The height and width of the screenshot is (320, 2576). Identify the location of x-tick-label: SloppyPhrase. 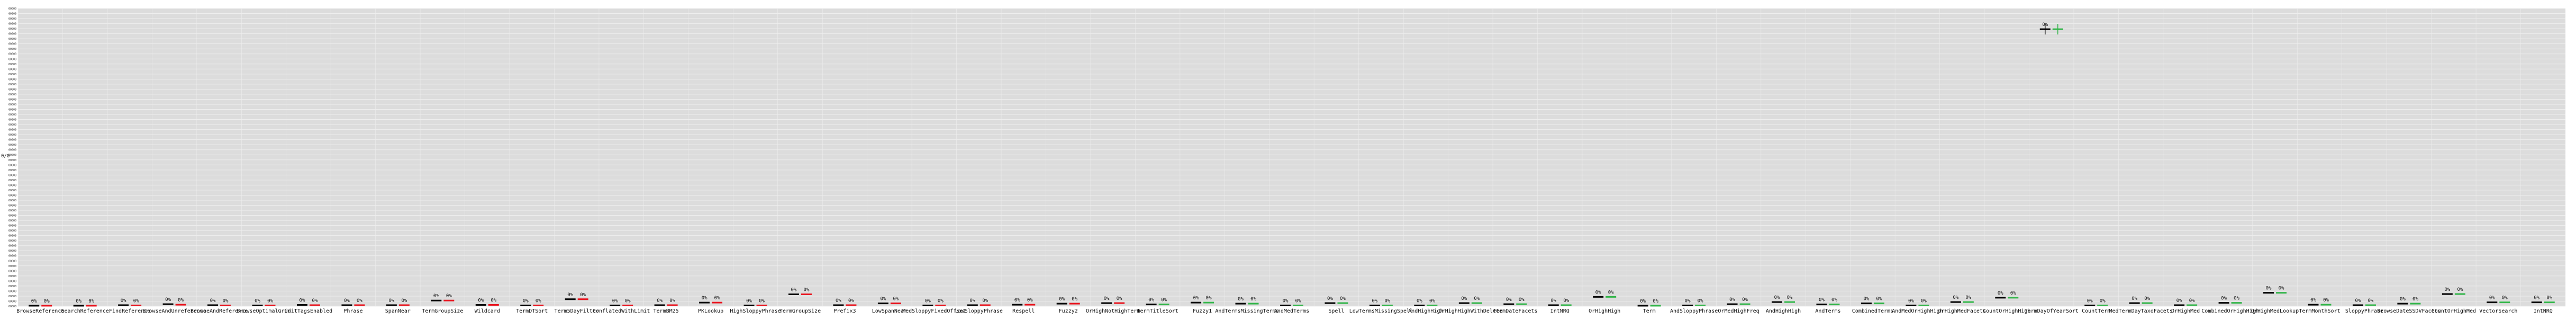
(2364, 311).